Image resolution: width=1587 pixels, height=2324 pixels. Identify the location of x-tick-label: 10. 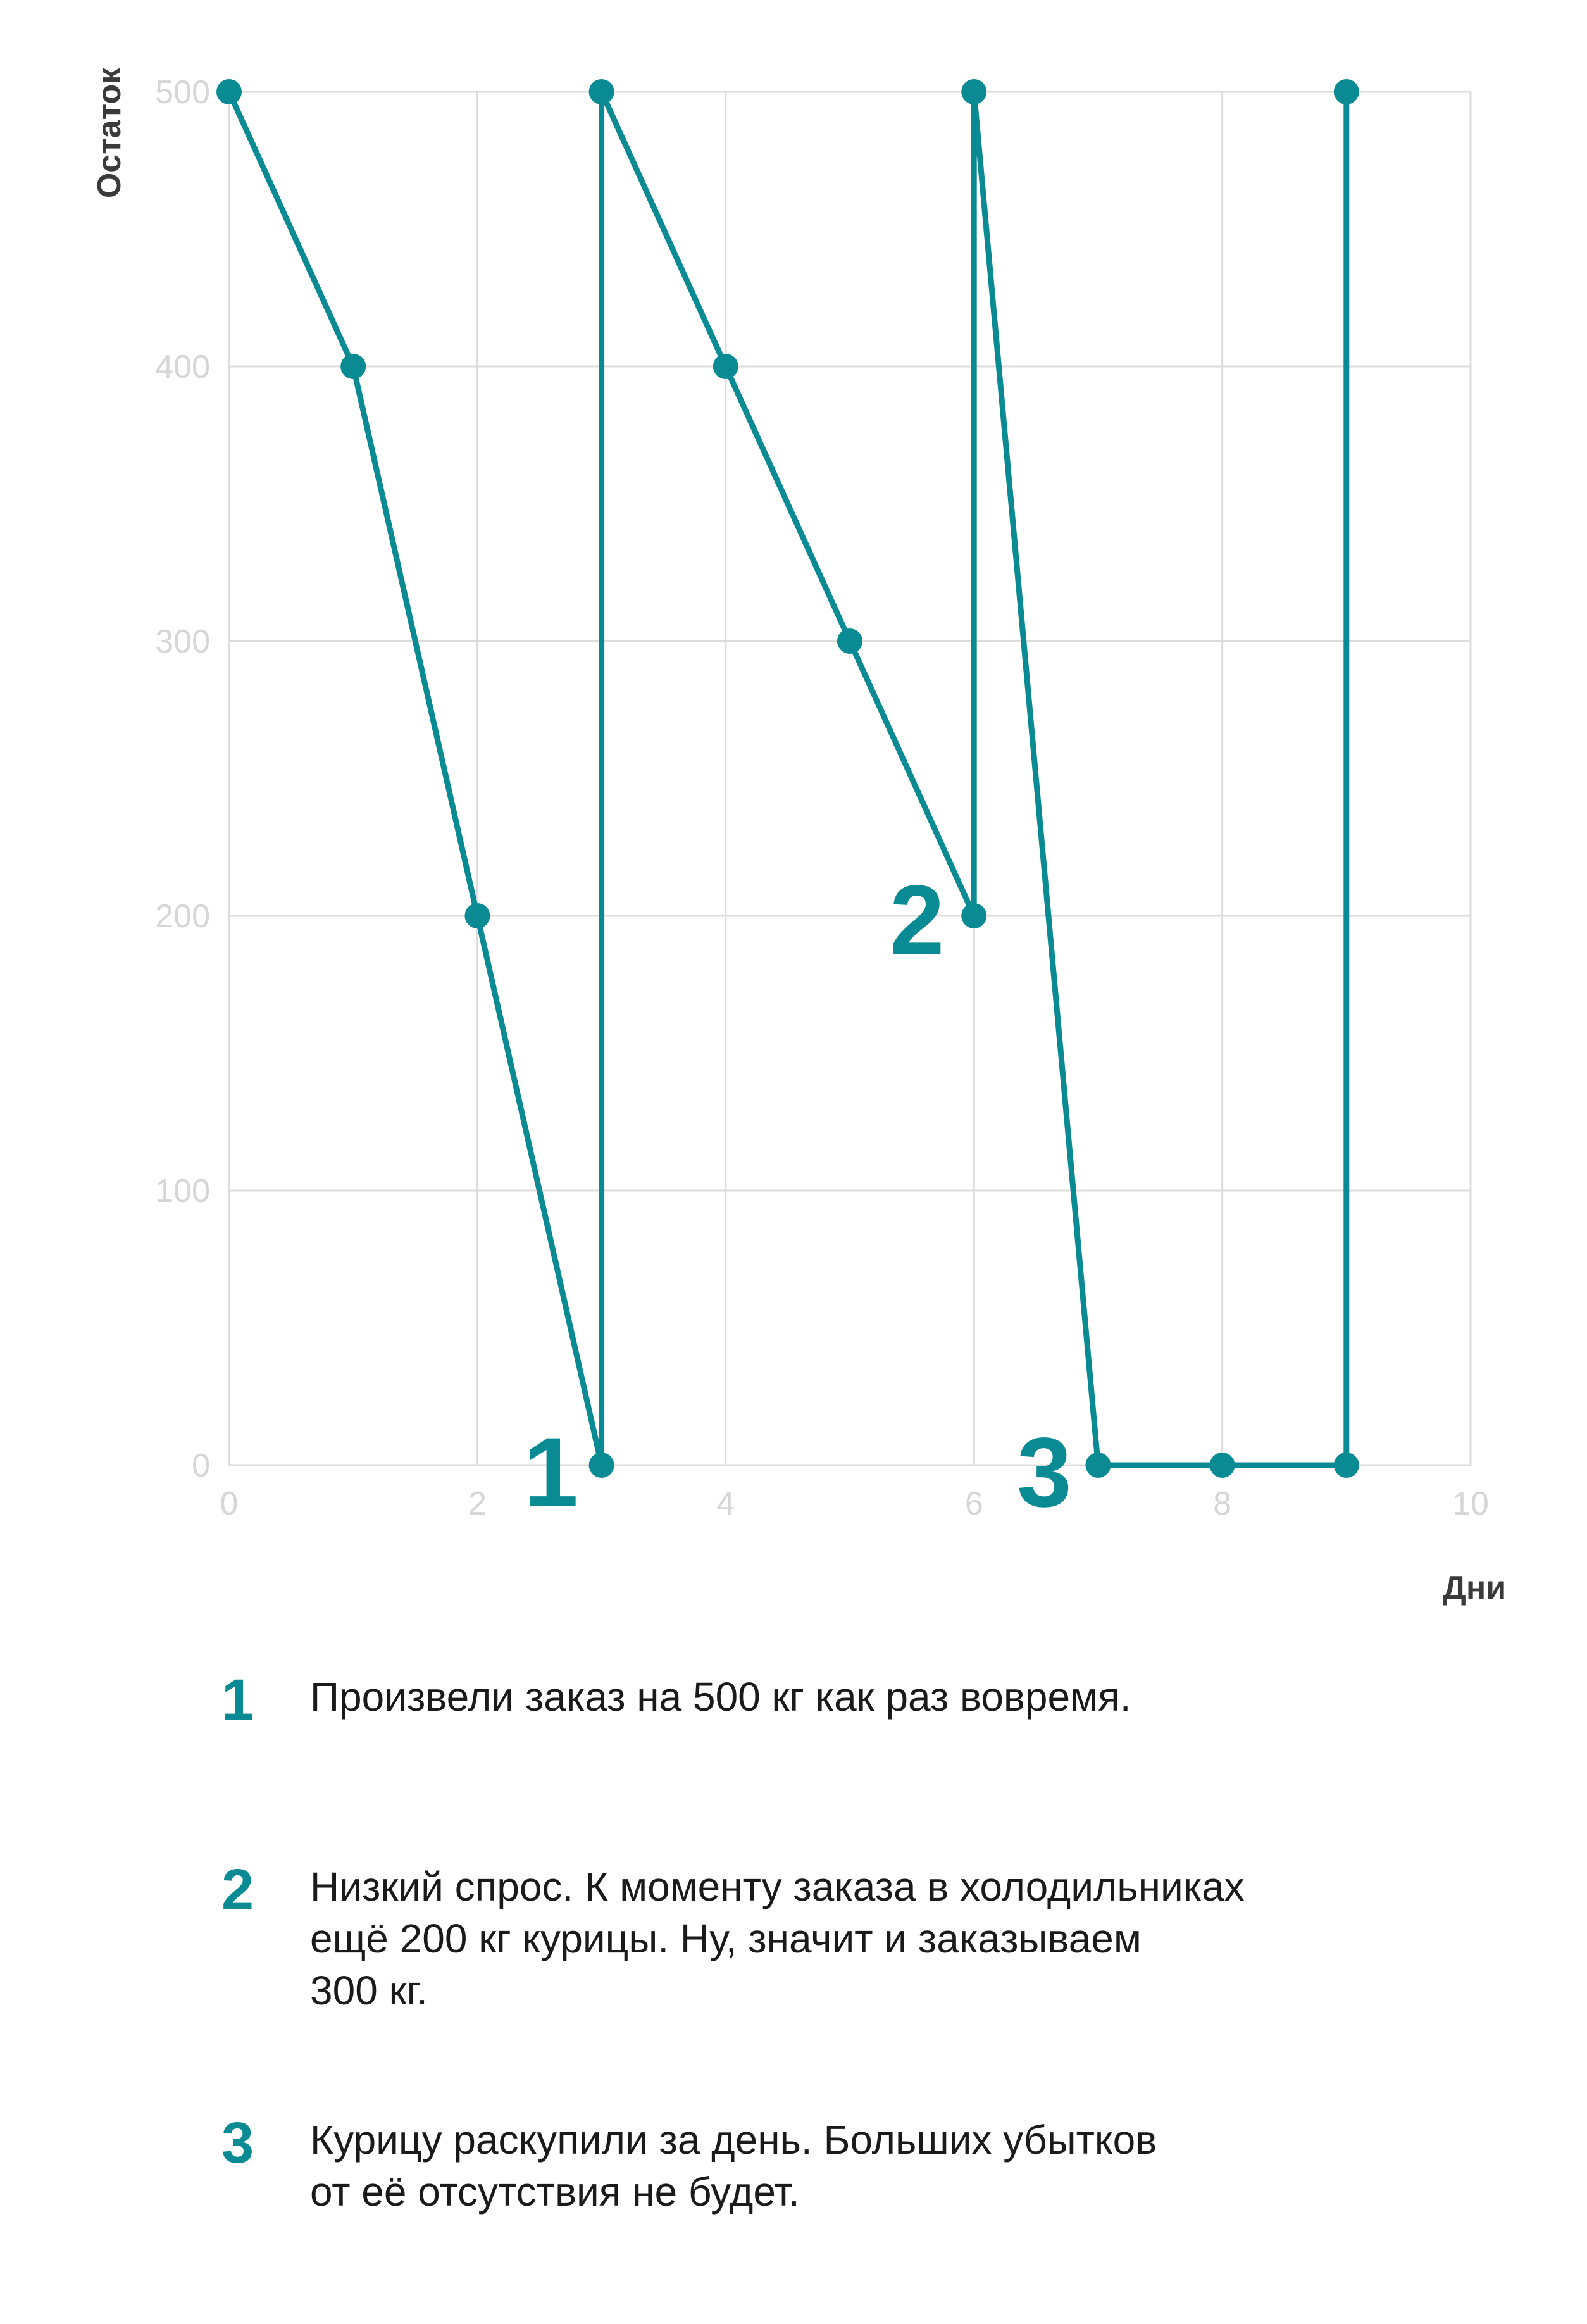
(1470, 1503).